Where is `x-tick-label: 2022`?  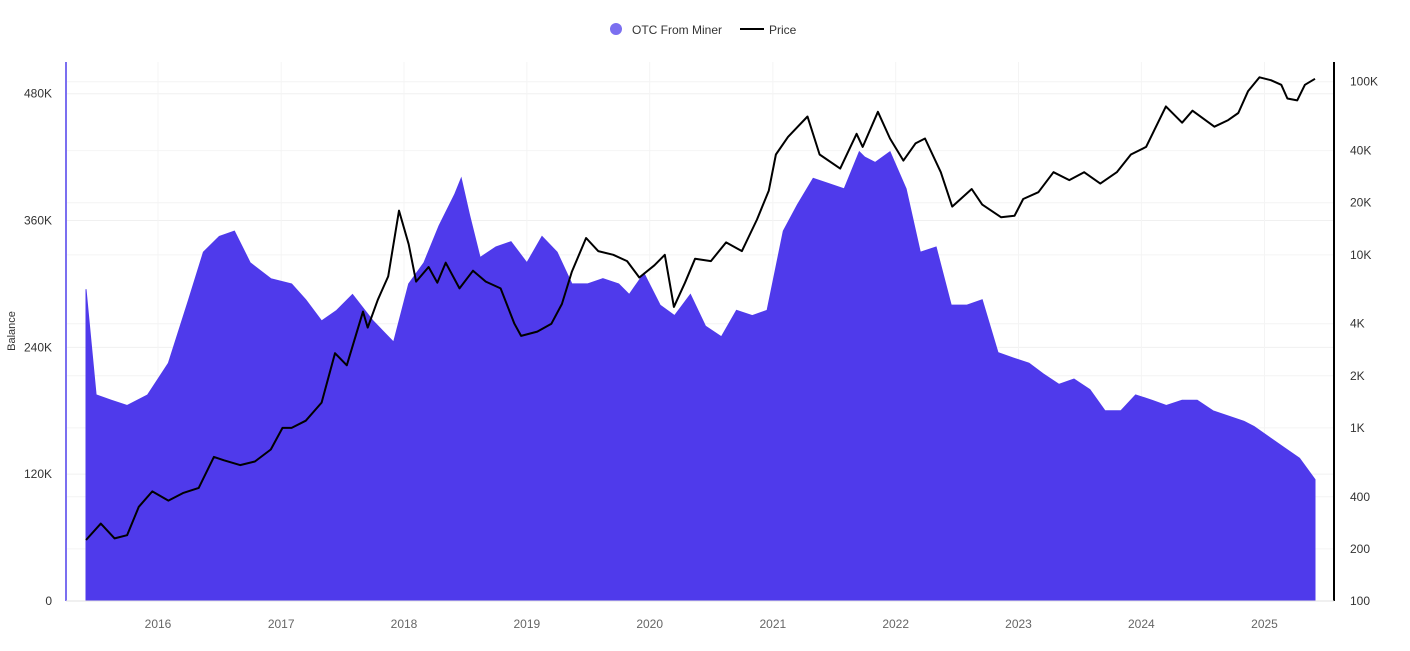 x-tick-label: 2022 is located at coordinates (895, 624).